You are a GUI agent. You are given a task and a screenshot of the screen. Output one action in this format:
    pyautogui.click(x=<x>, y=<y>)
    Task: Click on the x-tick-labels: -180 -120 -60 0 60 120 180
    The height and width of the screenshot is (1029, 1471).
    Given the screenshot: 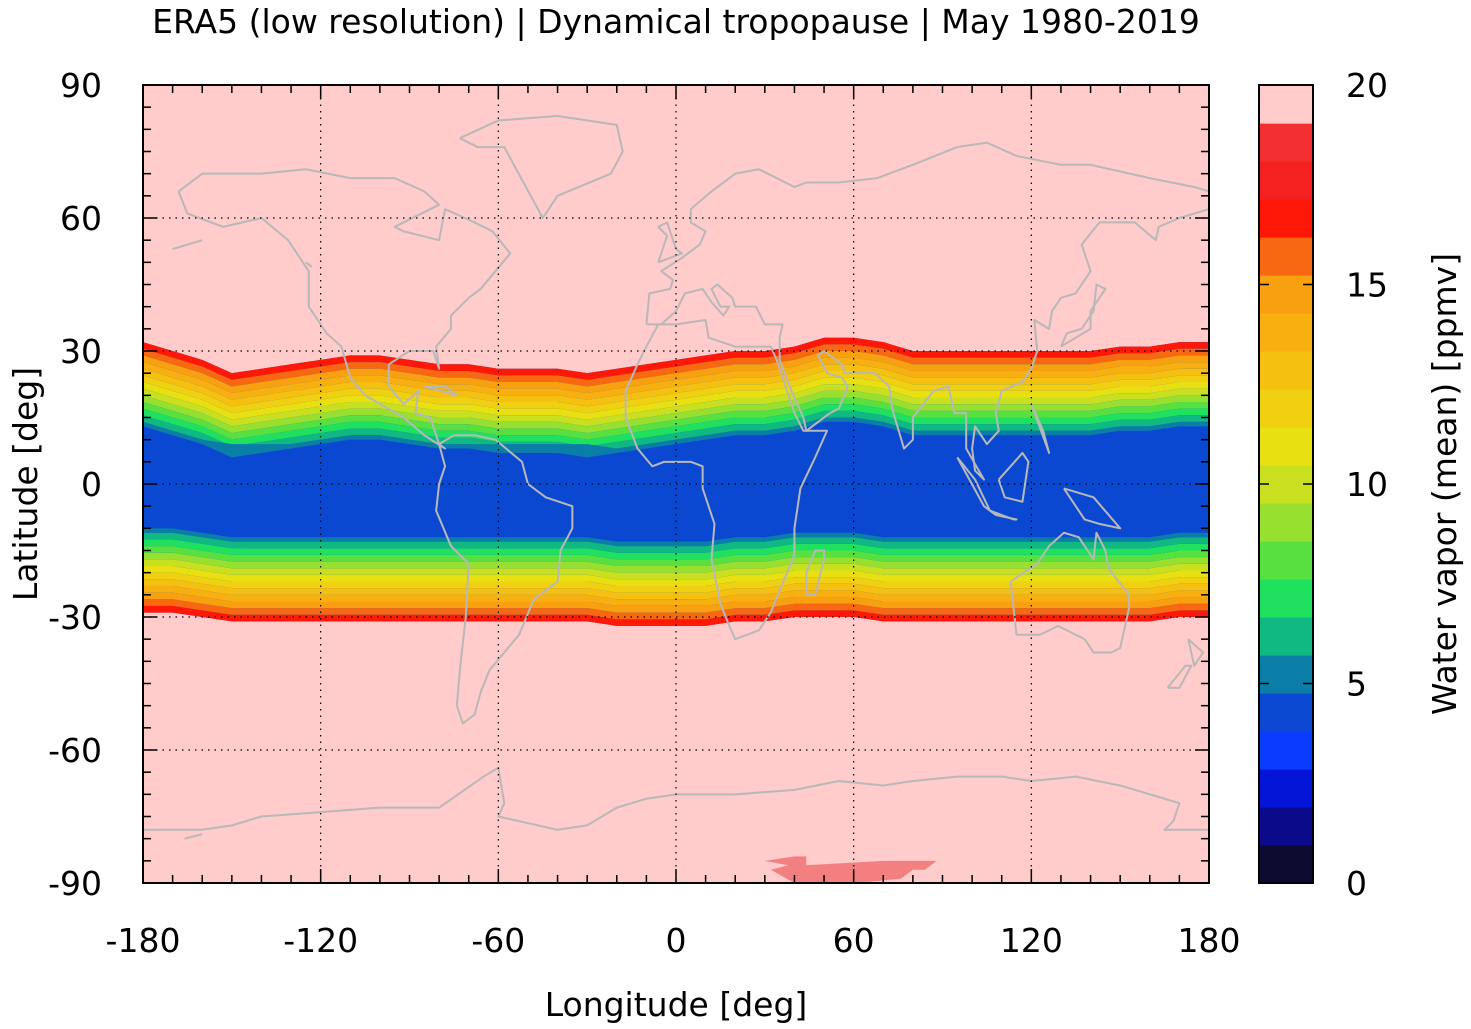 What is the action you would take?
    pyautogui.click(x=673, y=940)
    